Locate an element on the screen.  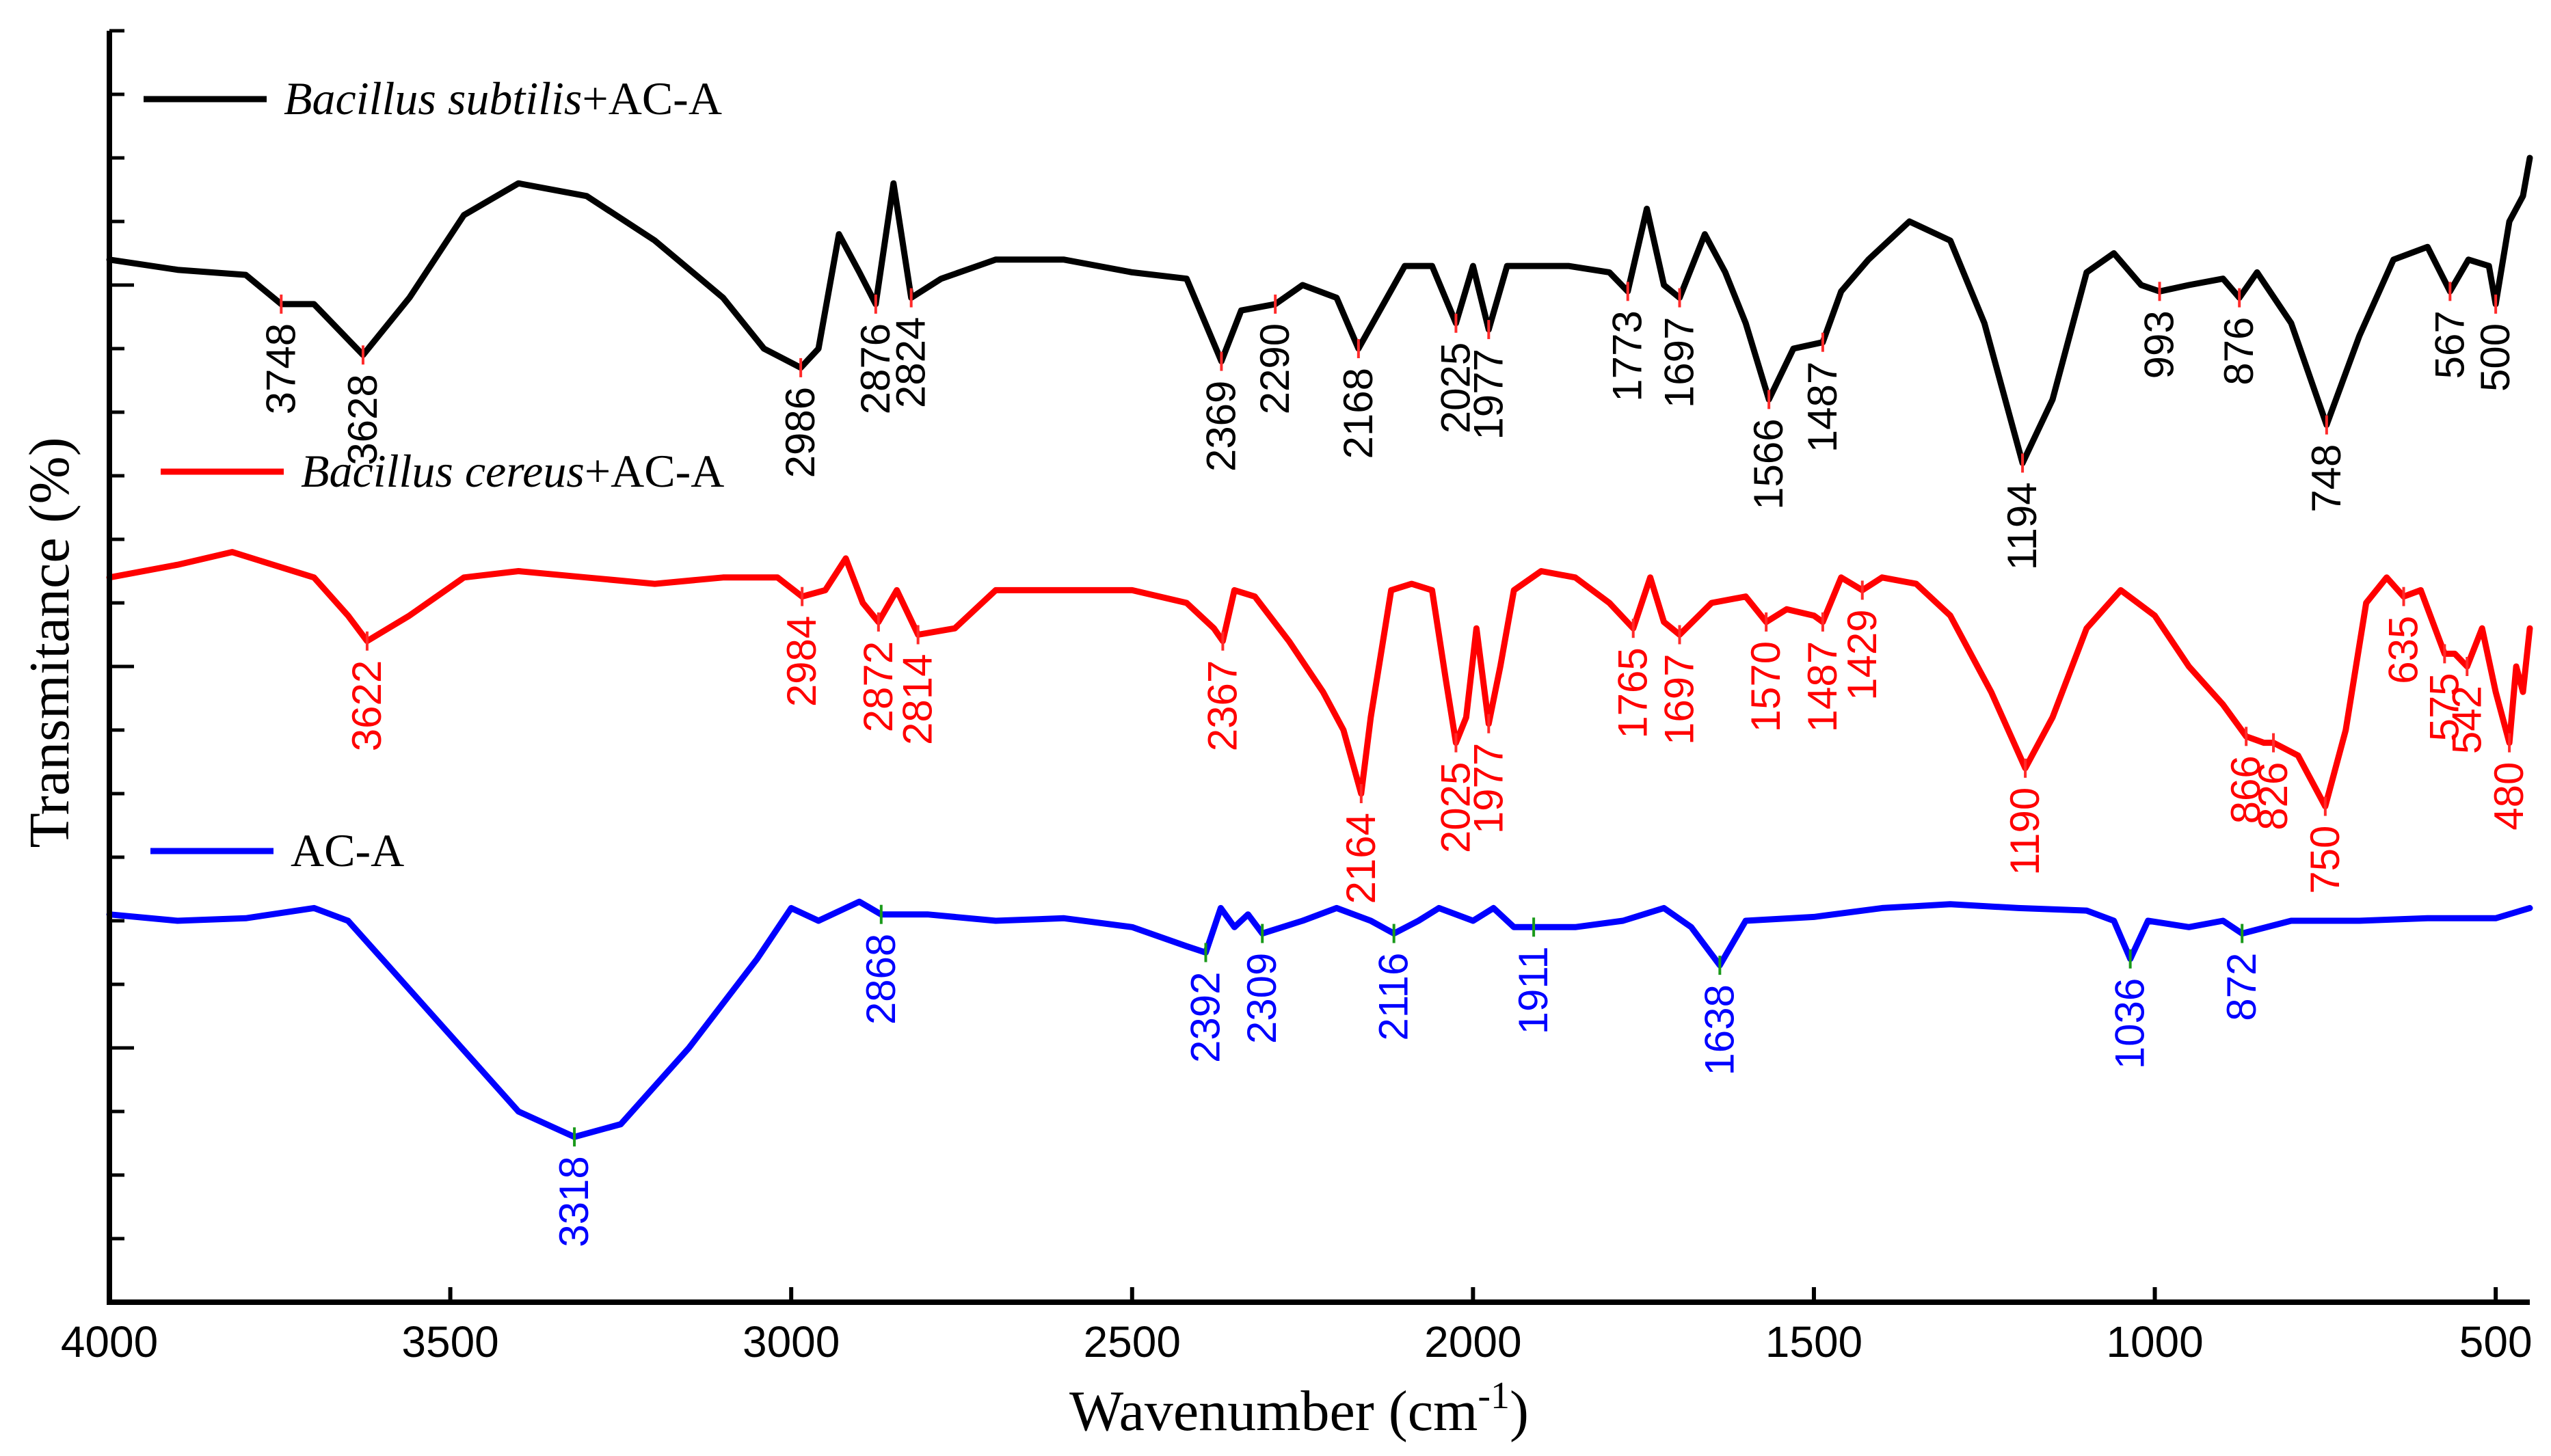
peak-label-bacillus-cereus-ac-a-1697: 1697 is located at coordinates (1679, 699).